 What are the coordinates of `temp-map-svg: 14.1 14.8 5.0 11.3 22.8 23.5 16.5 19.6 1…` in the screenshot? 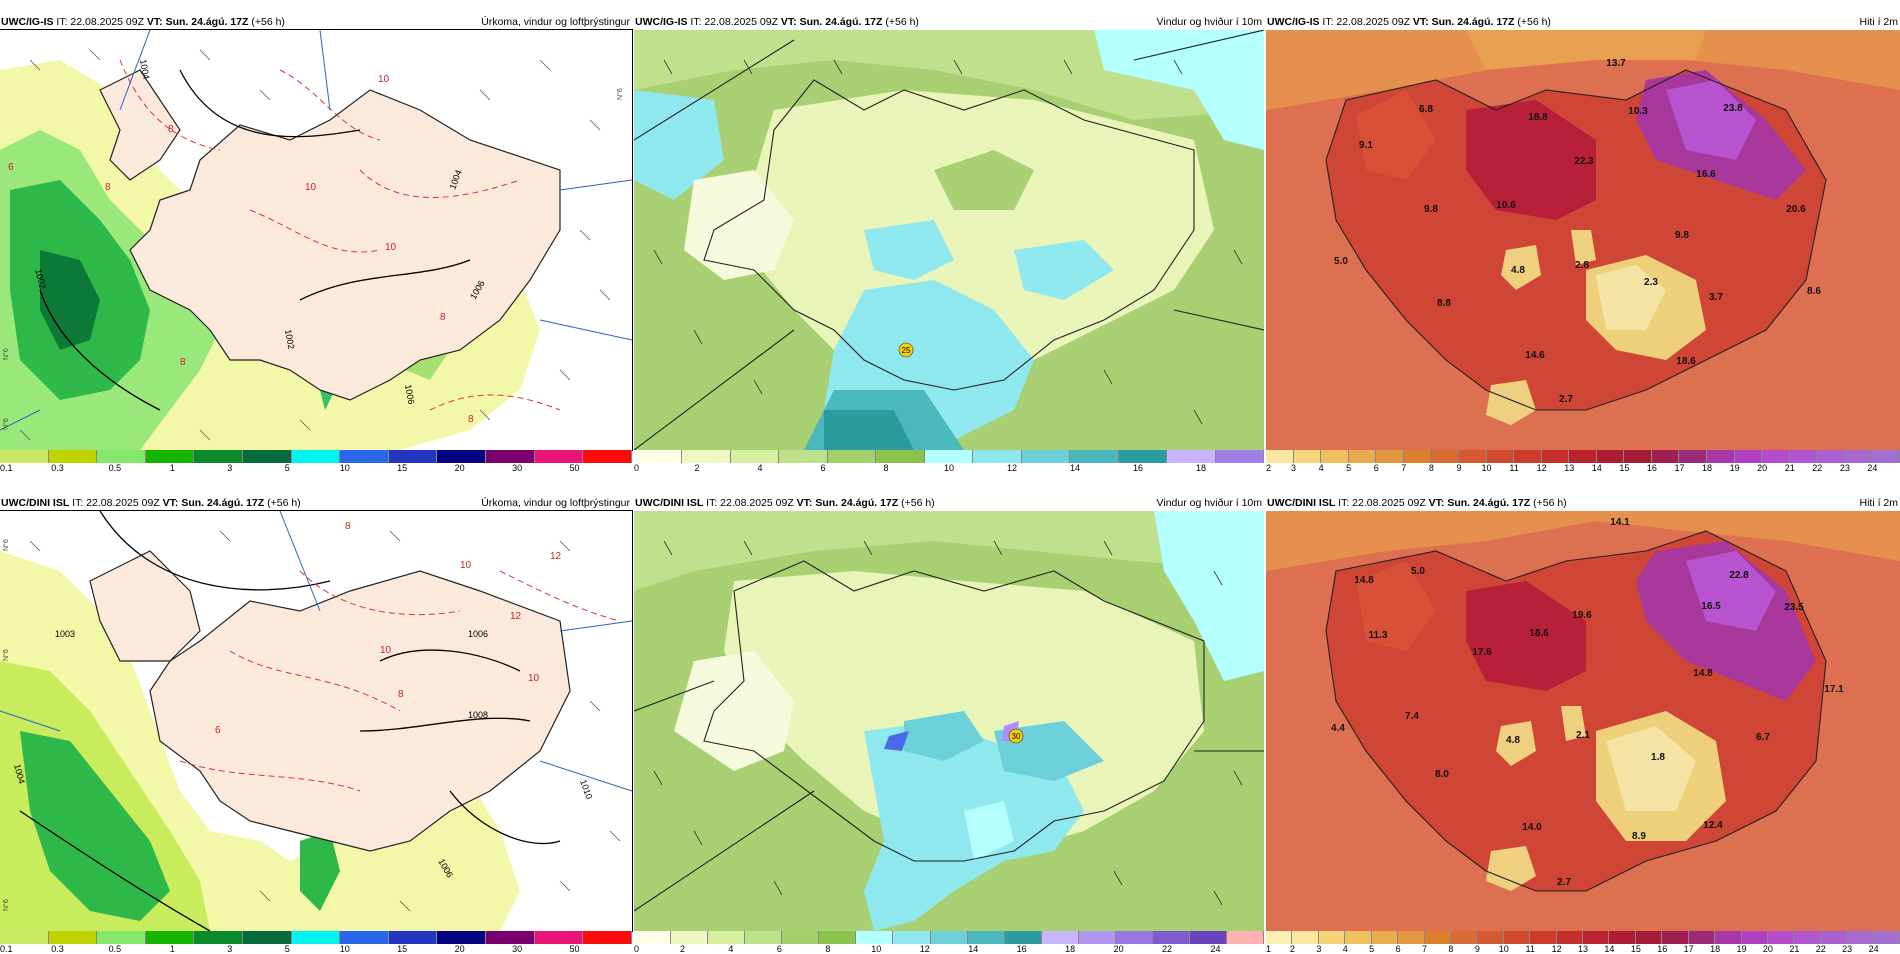 It's located at (1583, 721).